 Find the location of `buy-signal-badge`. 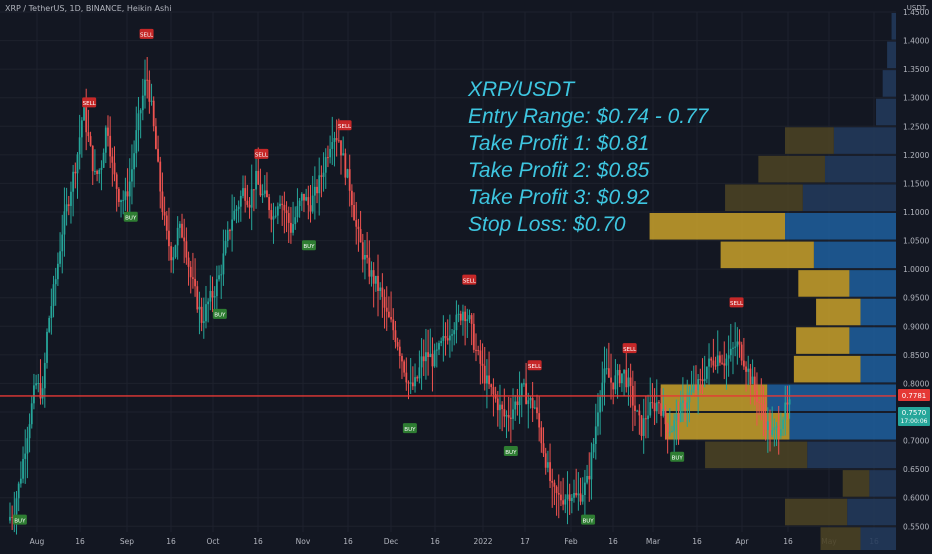

buy-signal-badge is located at coordinates (130, 216).